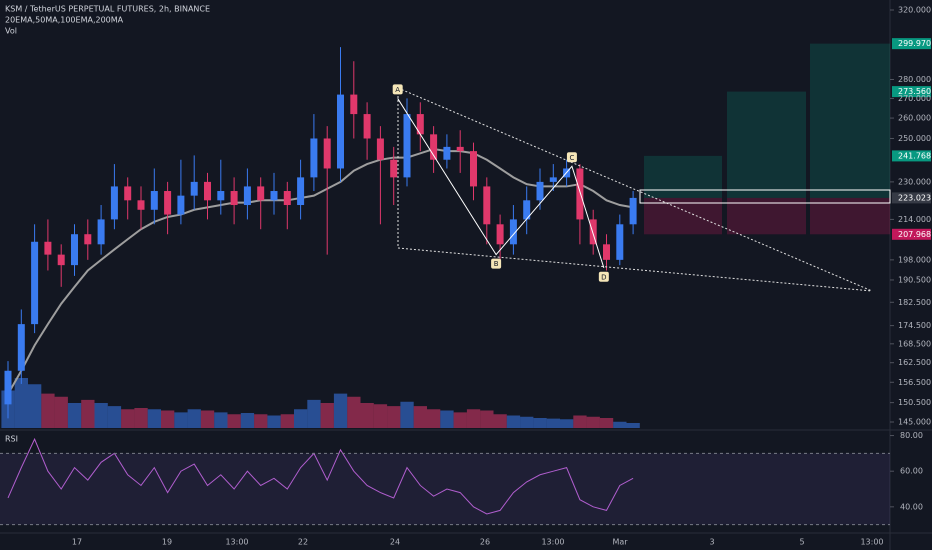 The image size is (932, 550). What do you see at coordinates (914, 181) in the screenshot?
I see `y-tick-label: 230.000` at bounding box center [914, 181].